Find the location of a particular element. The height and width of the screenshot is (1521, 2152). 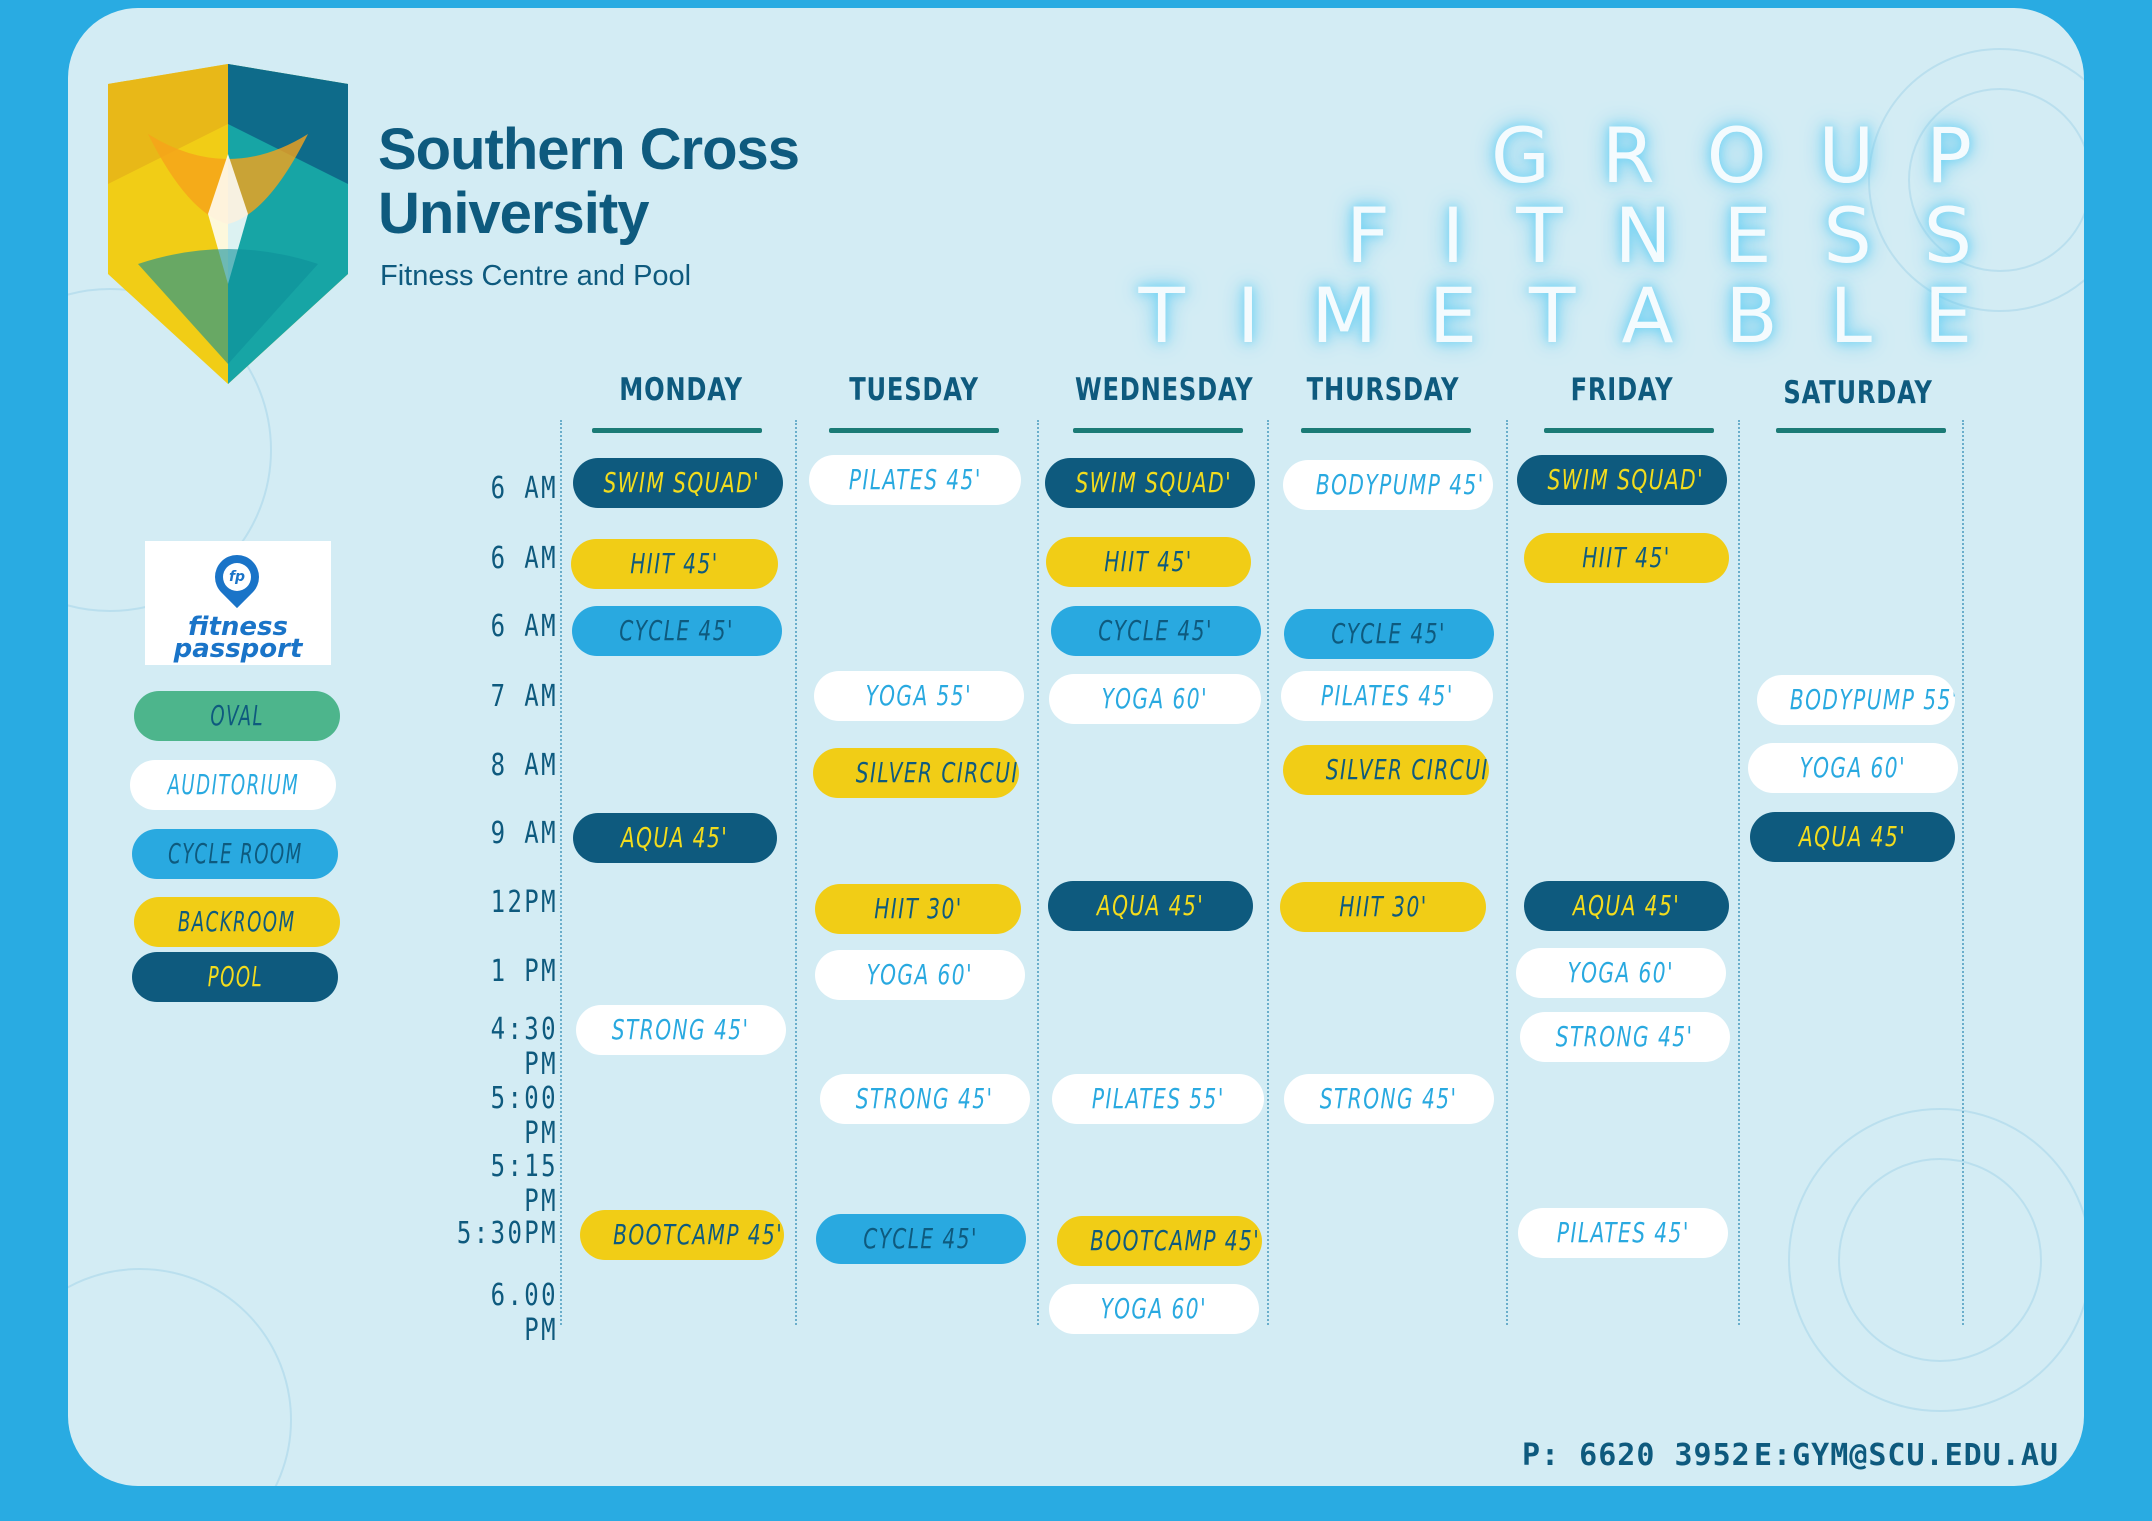

legend-auditorium: AUDITORIUM is located at coordinates (233, 785).